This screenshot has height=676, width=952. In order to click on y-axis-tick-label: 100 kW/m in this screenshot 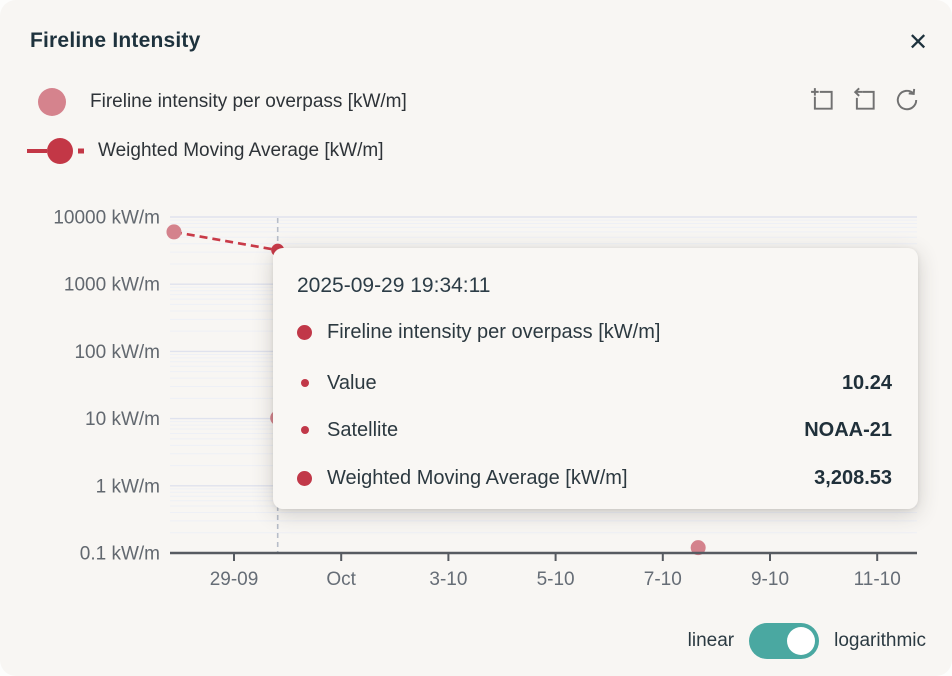, I will do `click(117, 352)`.